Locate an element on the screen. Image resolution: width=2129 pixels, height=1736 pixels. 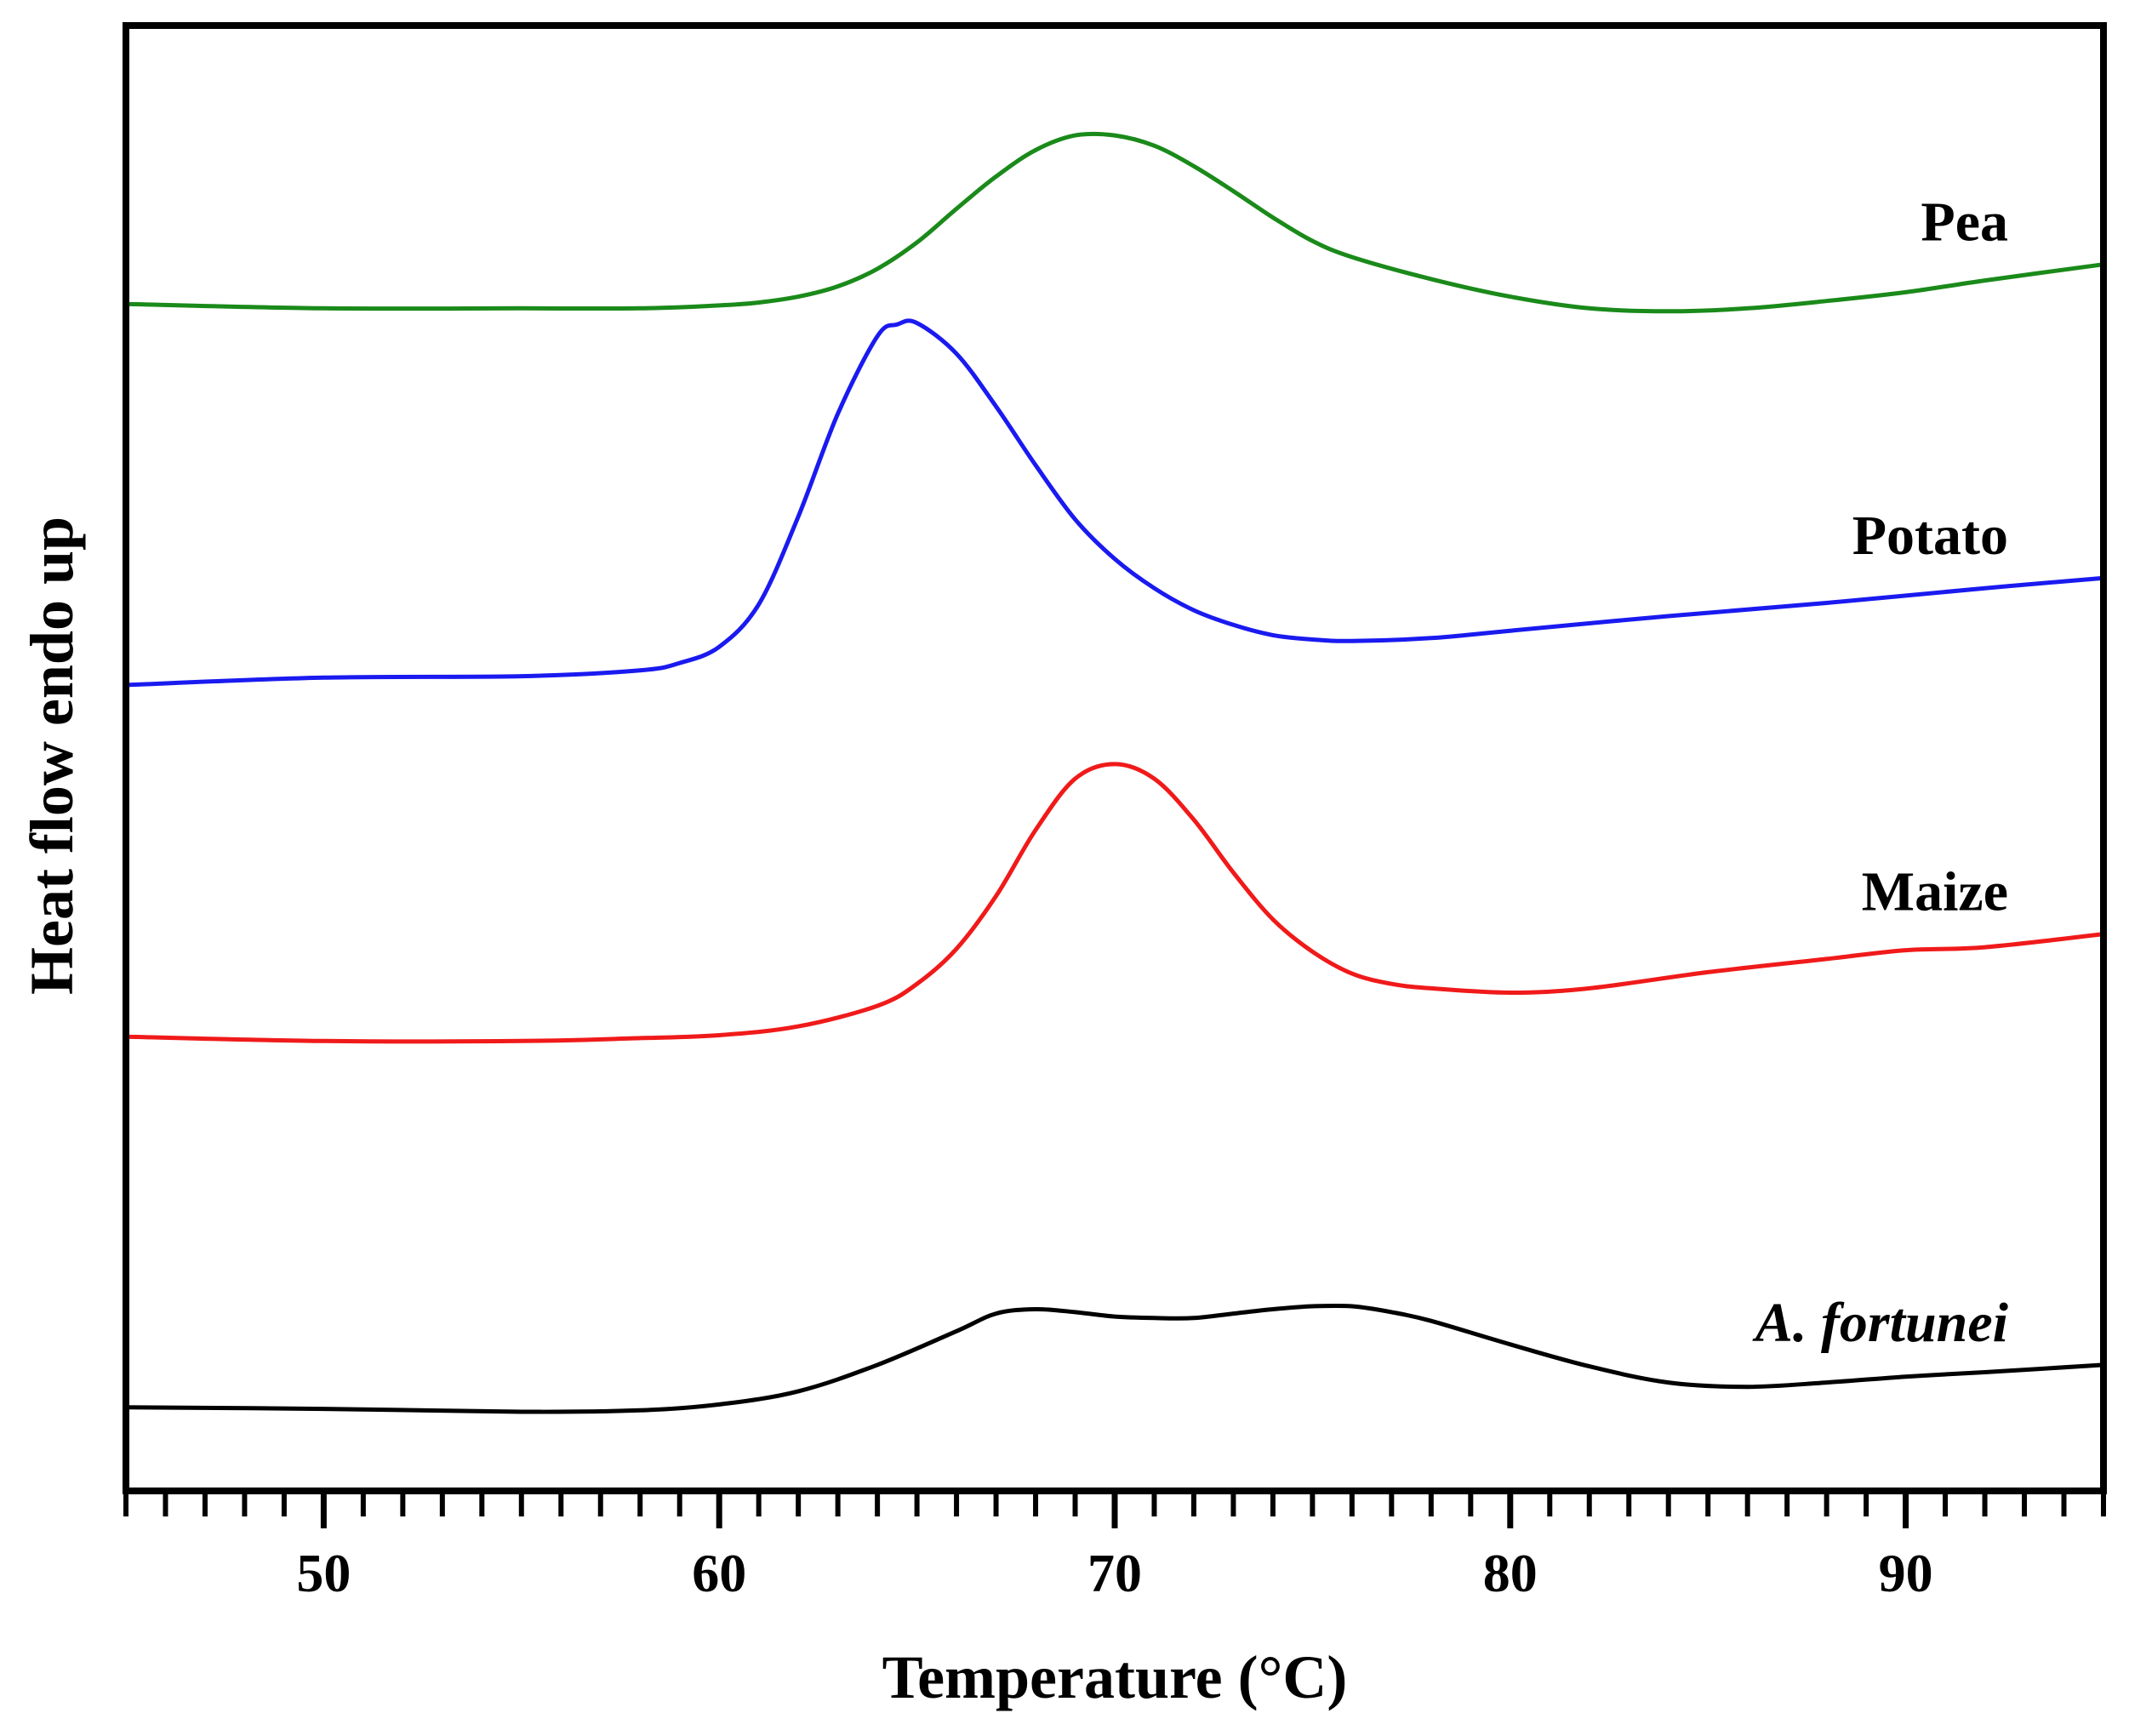
series-label-a-fortunei: A. fortunei is located at coordinates (1880, 1323).